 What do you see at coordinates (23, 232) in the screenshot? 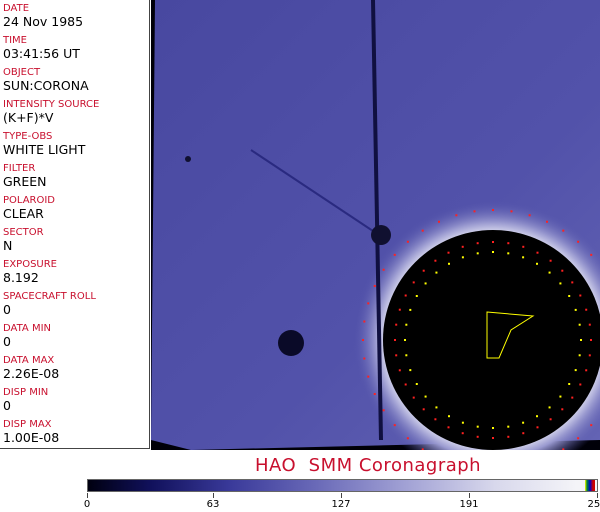
I see `field-label: SECTOR` at bounding box center [23, 232].